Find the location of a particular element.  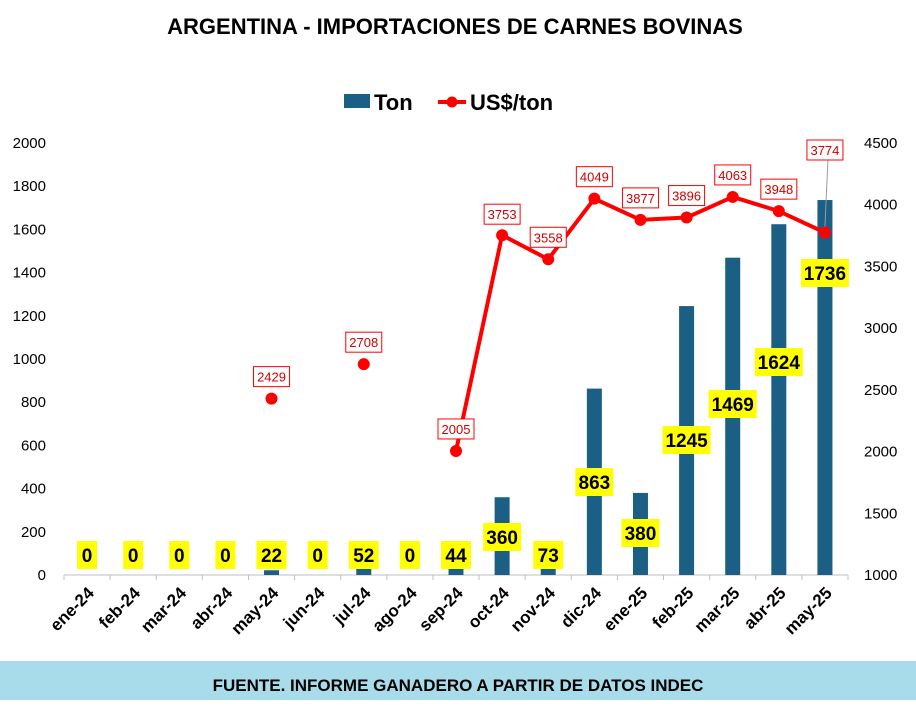

price-data-label: 3948 is located at coordinates (778, 189).